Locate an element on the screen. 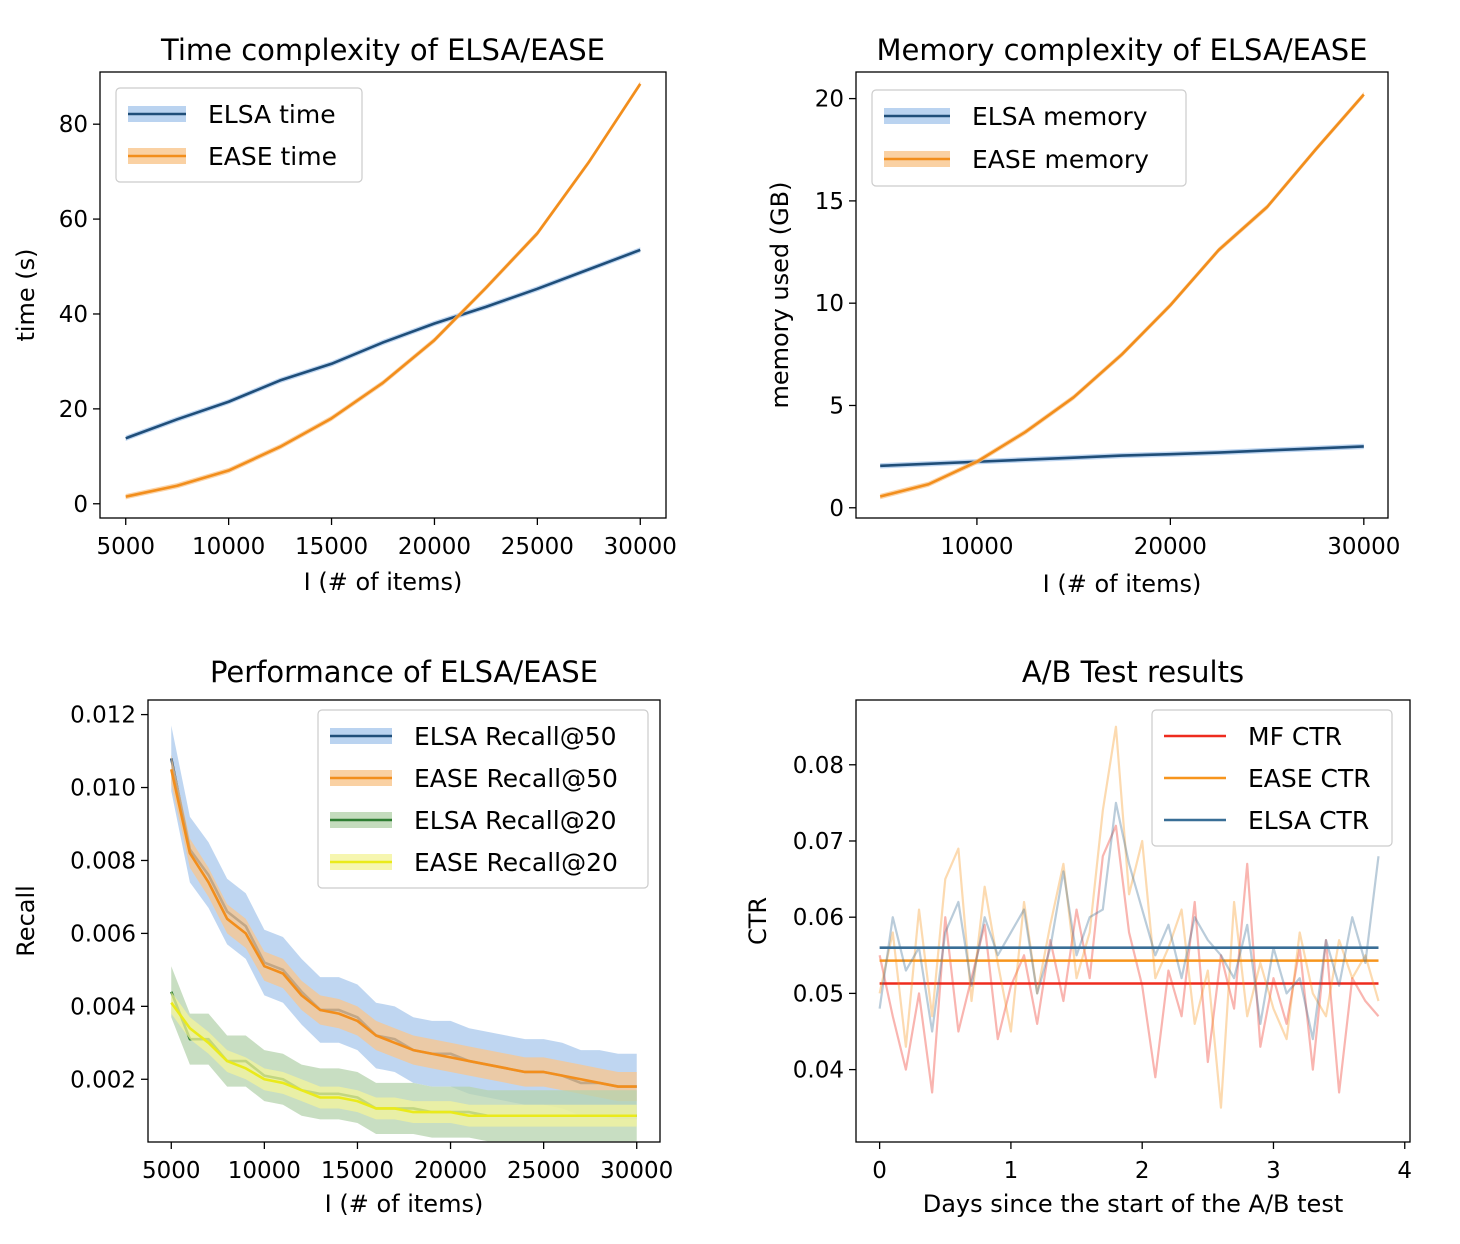  y-tick-label: 10 is located at coordinates (829, 304).